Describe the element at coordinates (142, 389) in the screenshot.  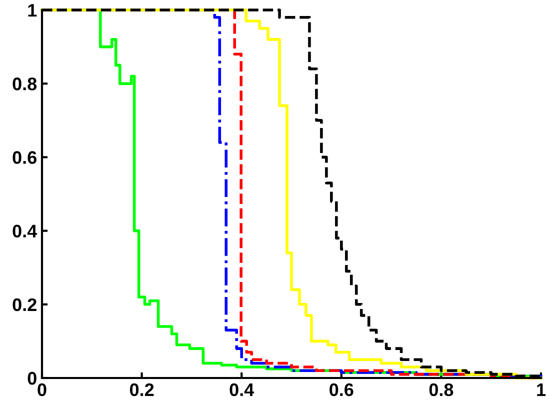
I see `x-tick-label: 0.2` at that location.